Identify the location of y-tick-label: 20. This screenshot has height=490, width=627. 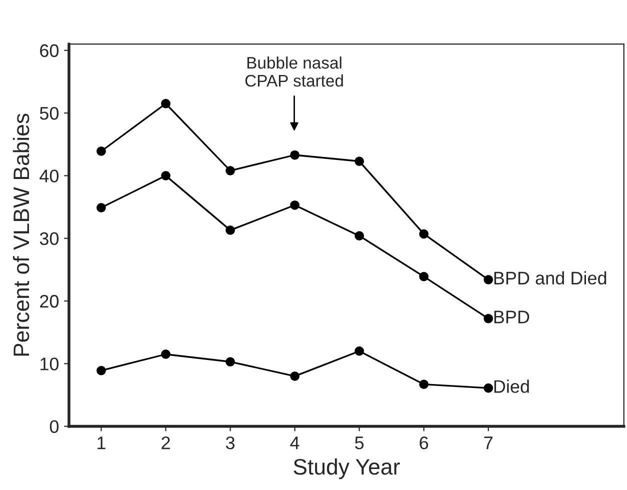
(49, 301).